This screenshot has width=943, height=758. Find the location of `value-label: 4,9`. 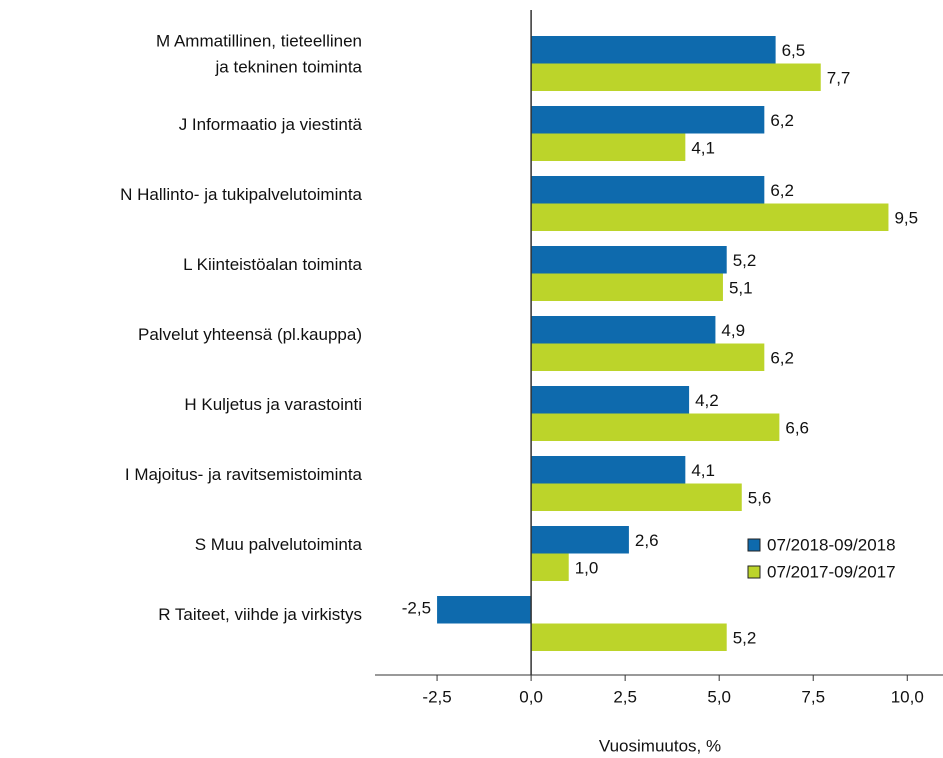

value-label: 4,9 is located at coordinates (733, 330).